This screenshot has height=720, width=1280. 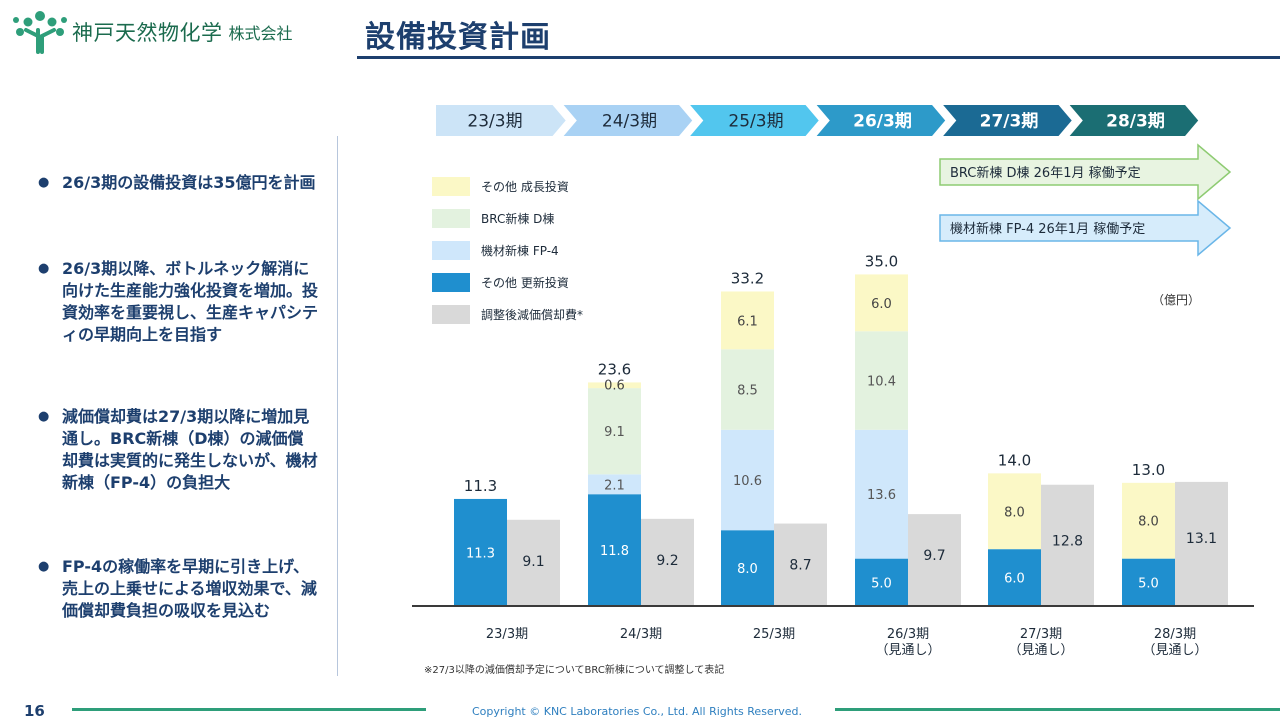 I want to click on timeline-period-label: 25/3期, so click(x=755, y=122).